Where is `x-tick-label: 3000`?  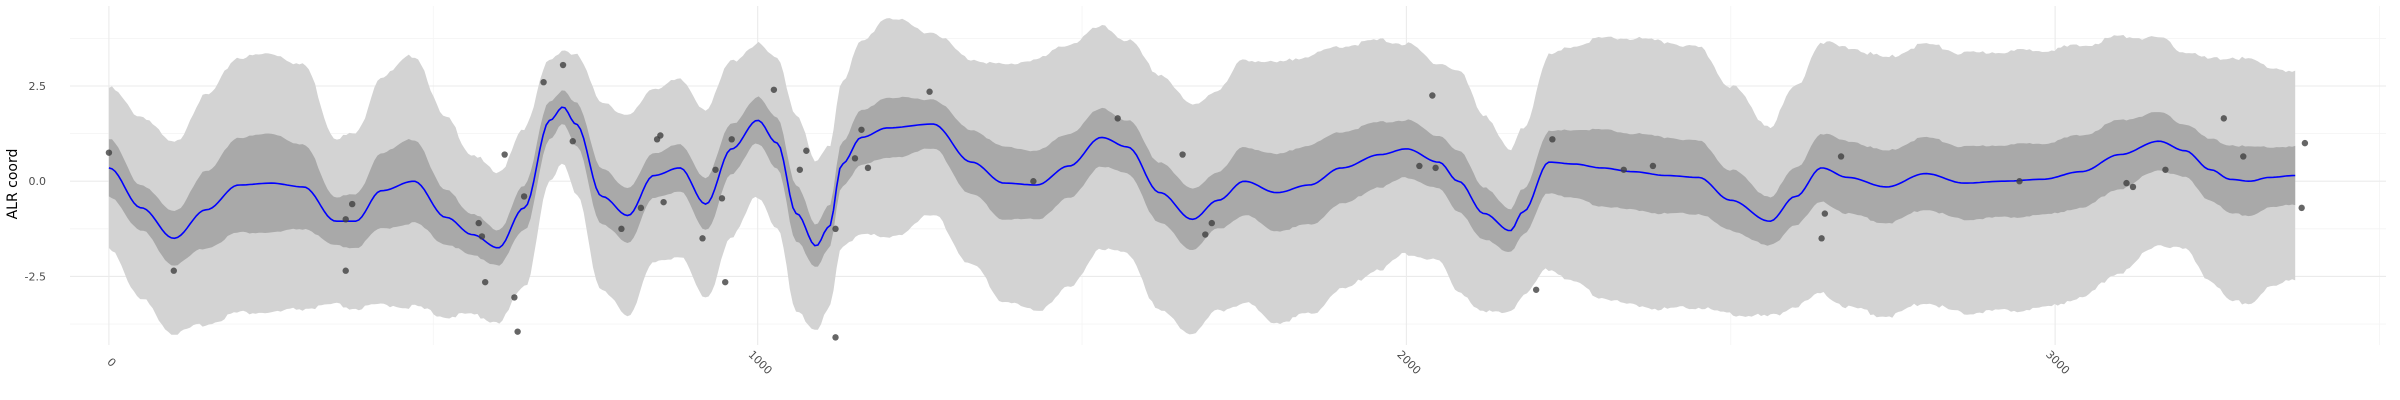 x-tick-label: 3000 is located at coordinates (2057, 362).